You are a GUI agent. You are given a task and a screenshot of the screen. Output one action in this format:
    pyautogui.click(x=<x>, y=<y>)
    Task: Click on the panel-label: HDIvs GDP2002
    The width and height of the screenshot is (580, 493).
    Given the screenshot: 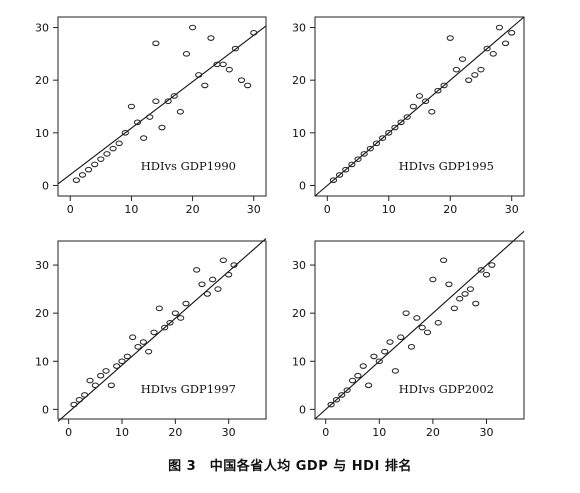 What is the action you would take?
    pyautogui.click(x=446, y=389)
    